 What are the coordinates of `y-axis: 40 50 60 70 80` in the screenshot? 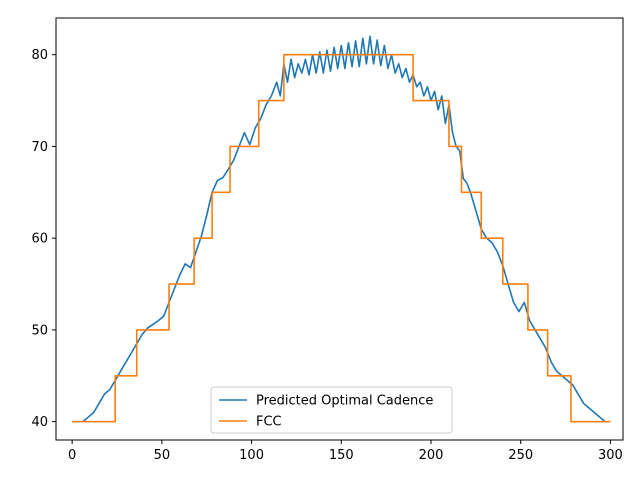 It's located at (43, 239).